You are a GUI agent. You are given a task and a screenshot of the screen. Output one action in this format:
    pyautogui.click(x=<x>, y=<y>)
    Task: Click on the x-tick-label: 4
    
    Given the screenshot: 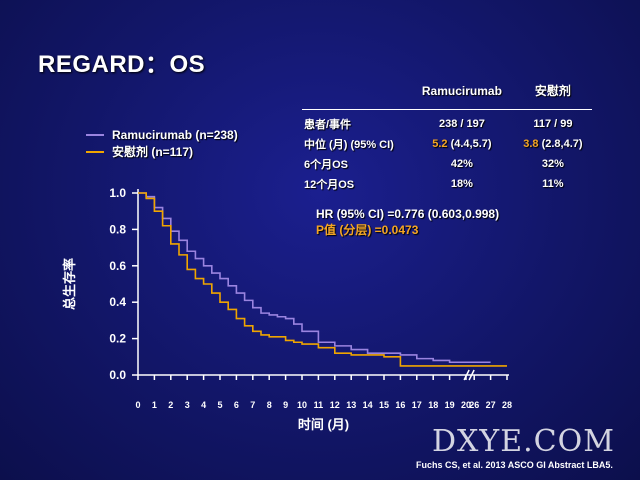 What is the action you would take?
    pyautogui.click(x=203, y=405)
    